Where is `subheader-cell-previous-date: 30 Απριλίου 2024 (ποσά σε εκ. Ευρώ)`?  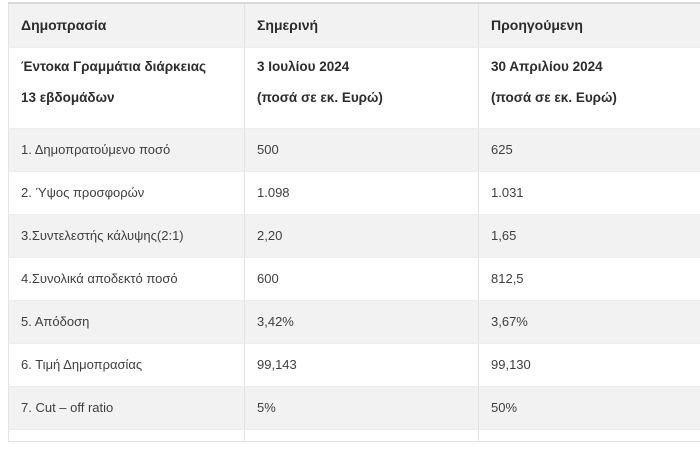 subheader-cell-previous-date: 30 Απριλίου 2024 (ποσά σε εκ. Ευρώ) is located at coordinates (589, 88).